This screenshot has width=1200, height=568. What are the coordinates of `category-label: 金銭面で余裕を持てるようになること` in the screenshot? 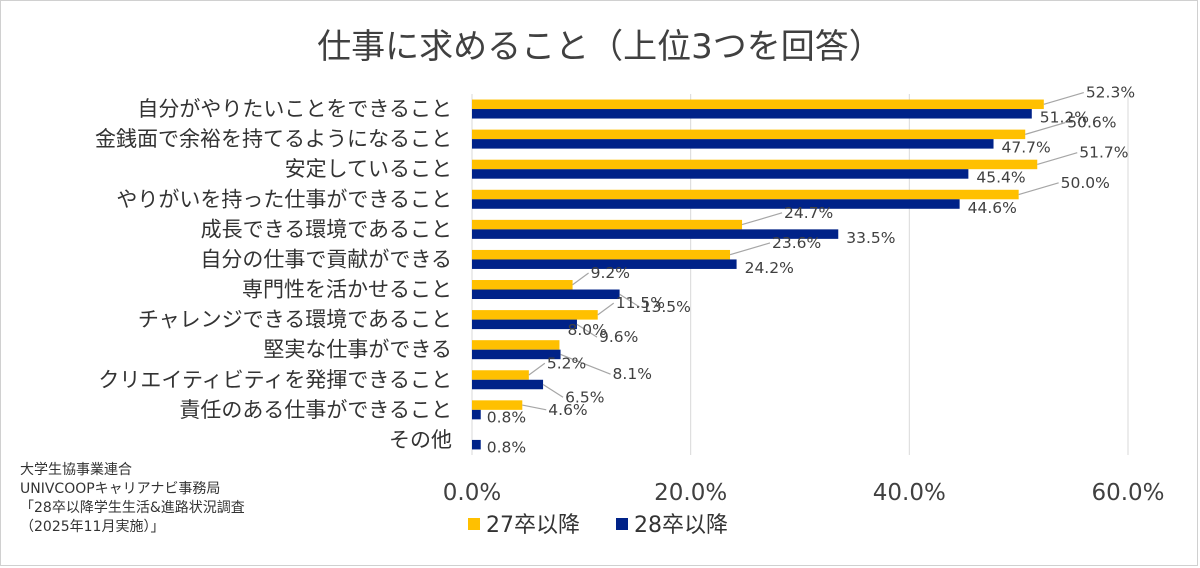 It's located at (273, 139).